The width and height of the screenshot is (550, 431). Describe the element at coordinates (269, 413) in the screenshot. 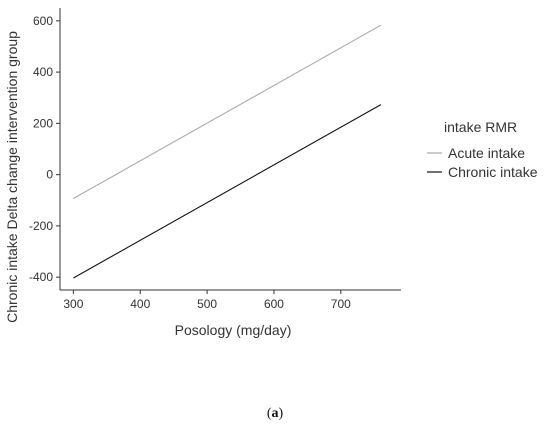

I see `caption-open: (` at that location.